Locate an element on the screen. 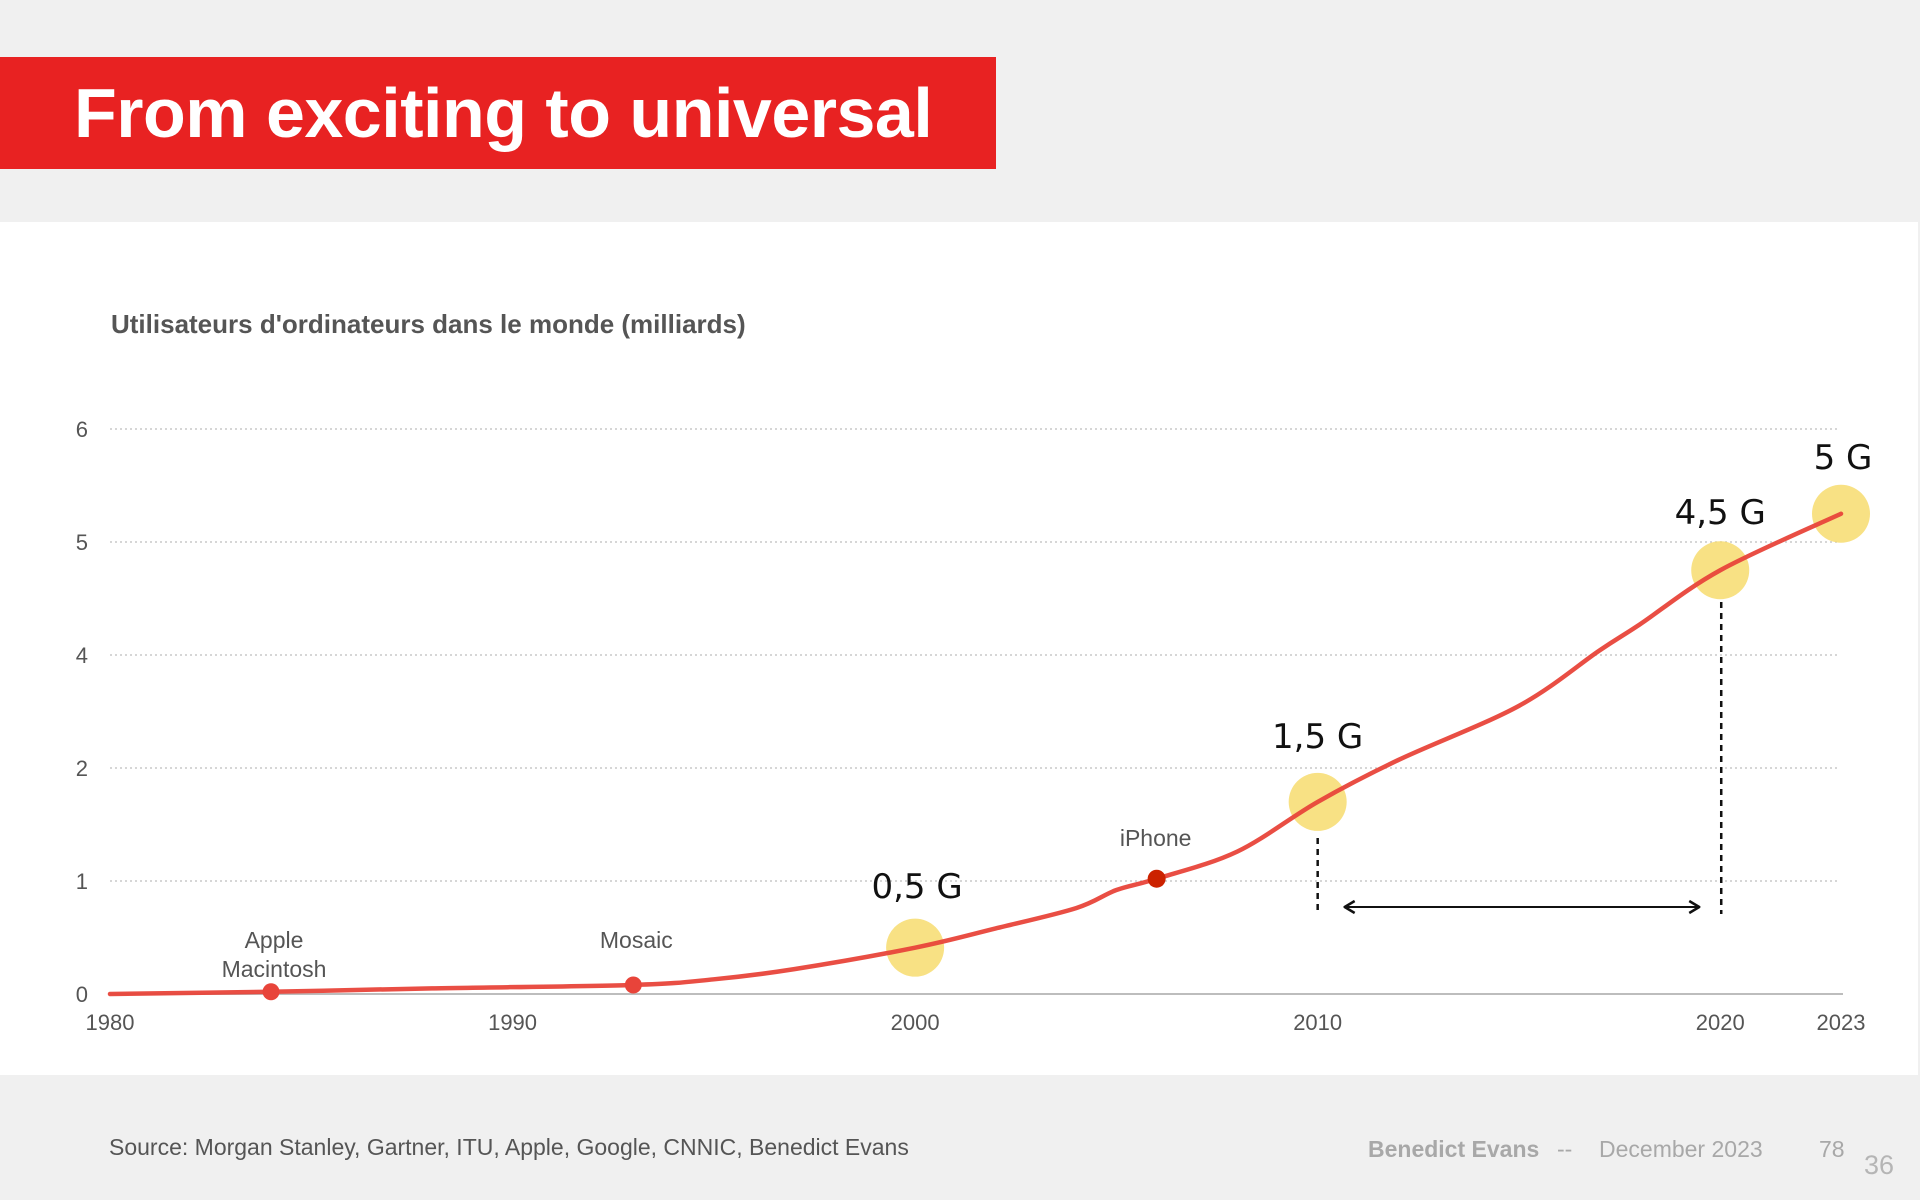 The height and width of the screenshot is (1200, 1920). x-tick-label: 1990 is located at coordinates (512, 1022).